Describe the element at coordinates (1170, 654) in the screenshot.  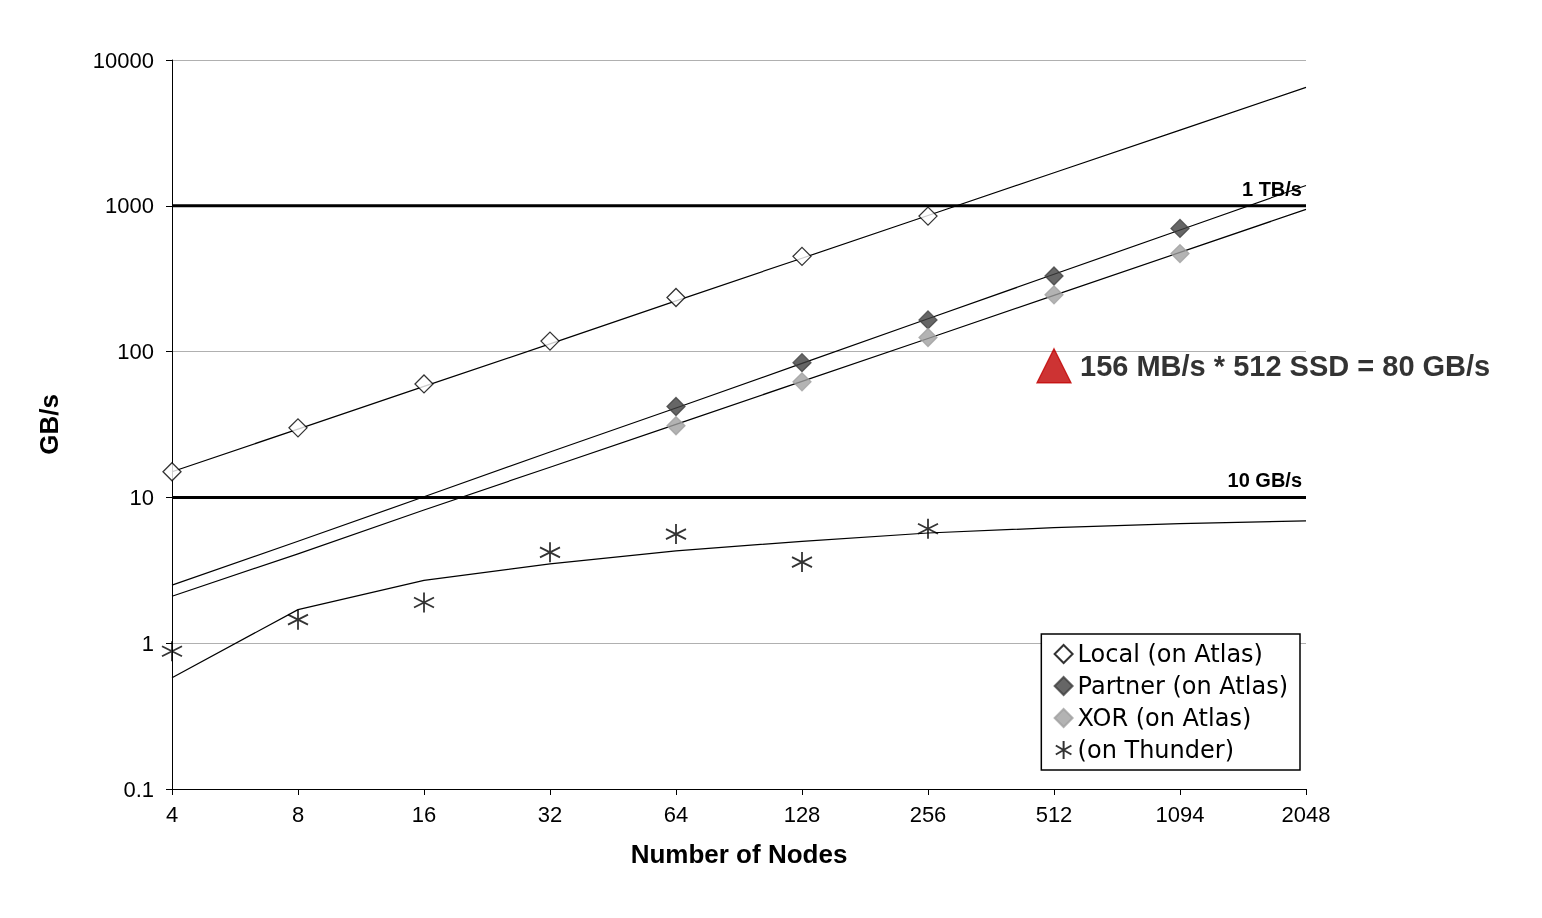
I see `legend-label: Local (on Atlas)` at that location.